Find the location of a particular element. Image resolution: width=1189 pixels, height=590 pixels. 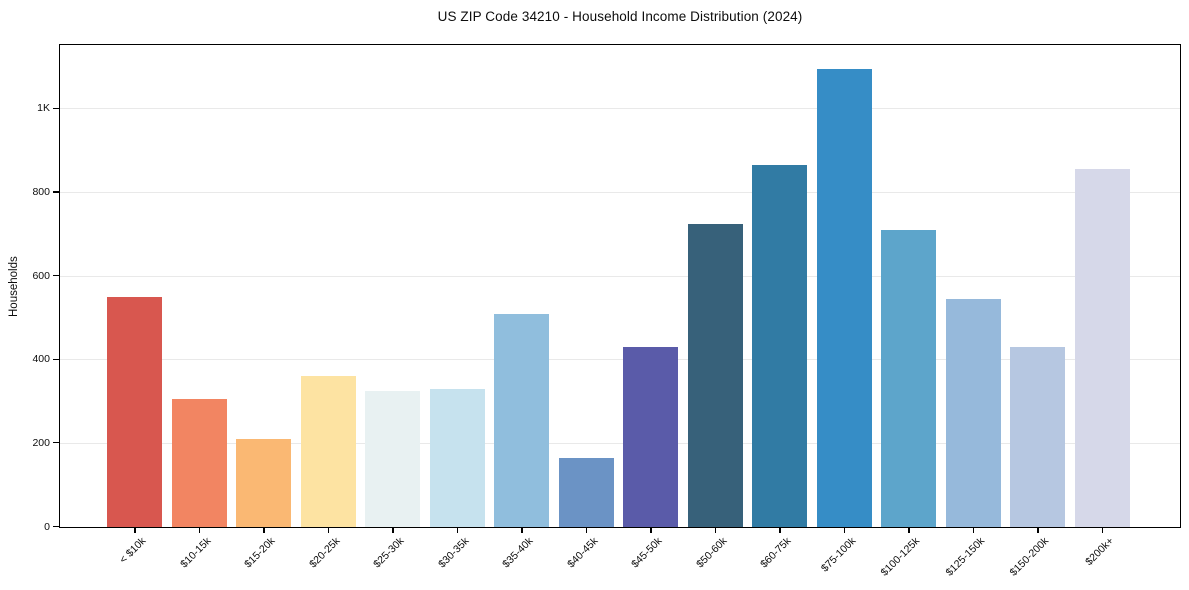

x-tick-label: $200k+ is located at coordinates (1099, 552).